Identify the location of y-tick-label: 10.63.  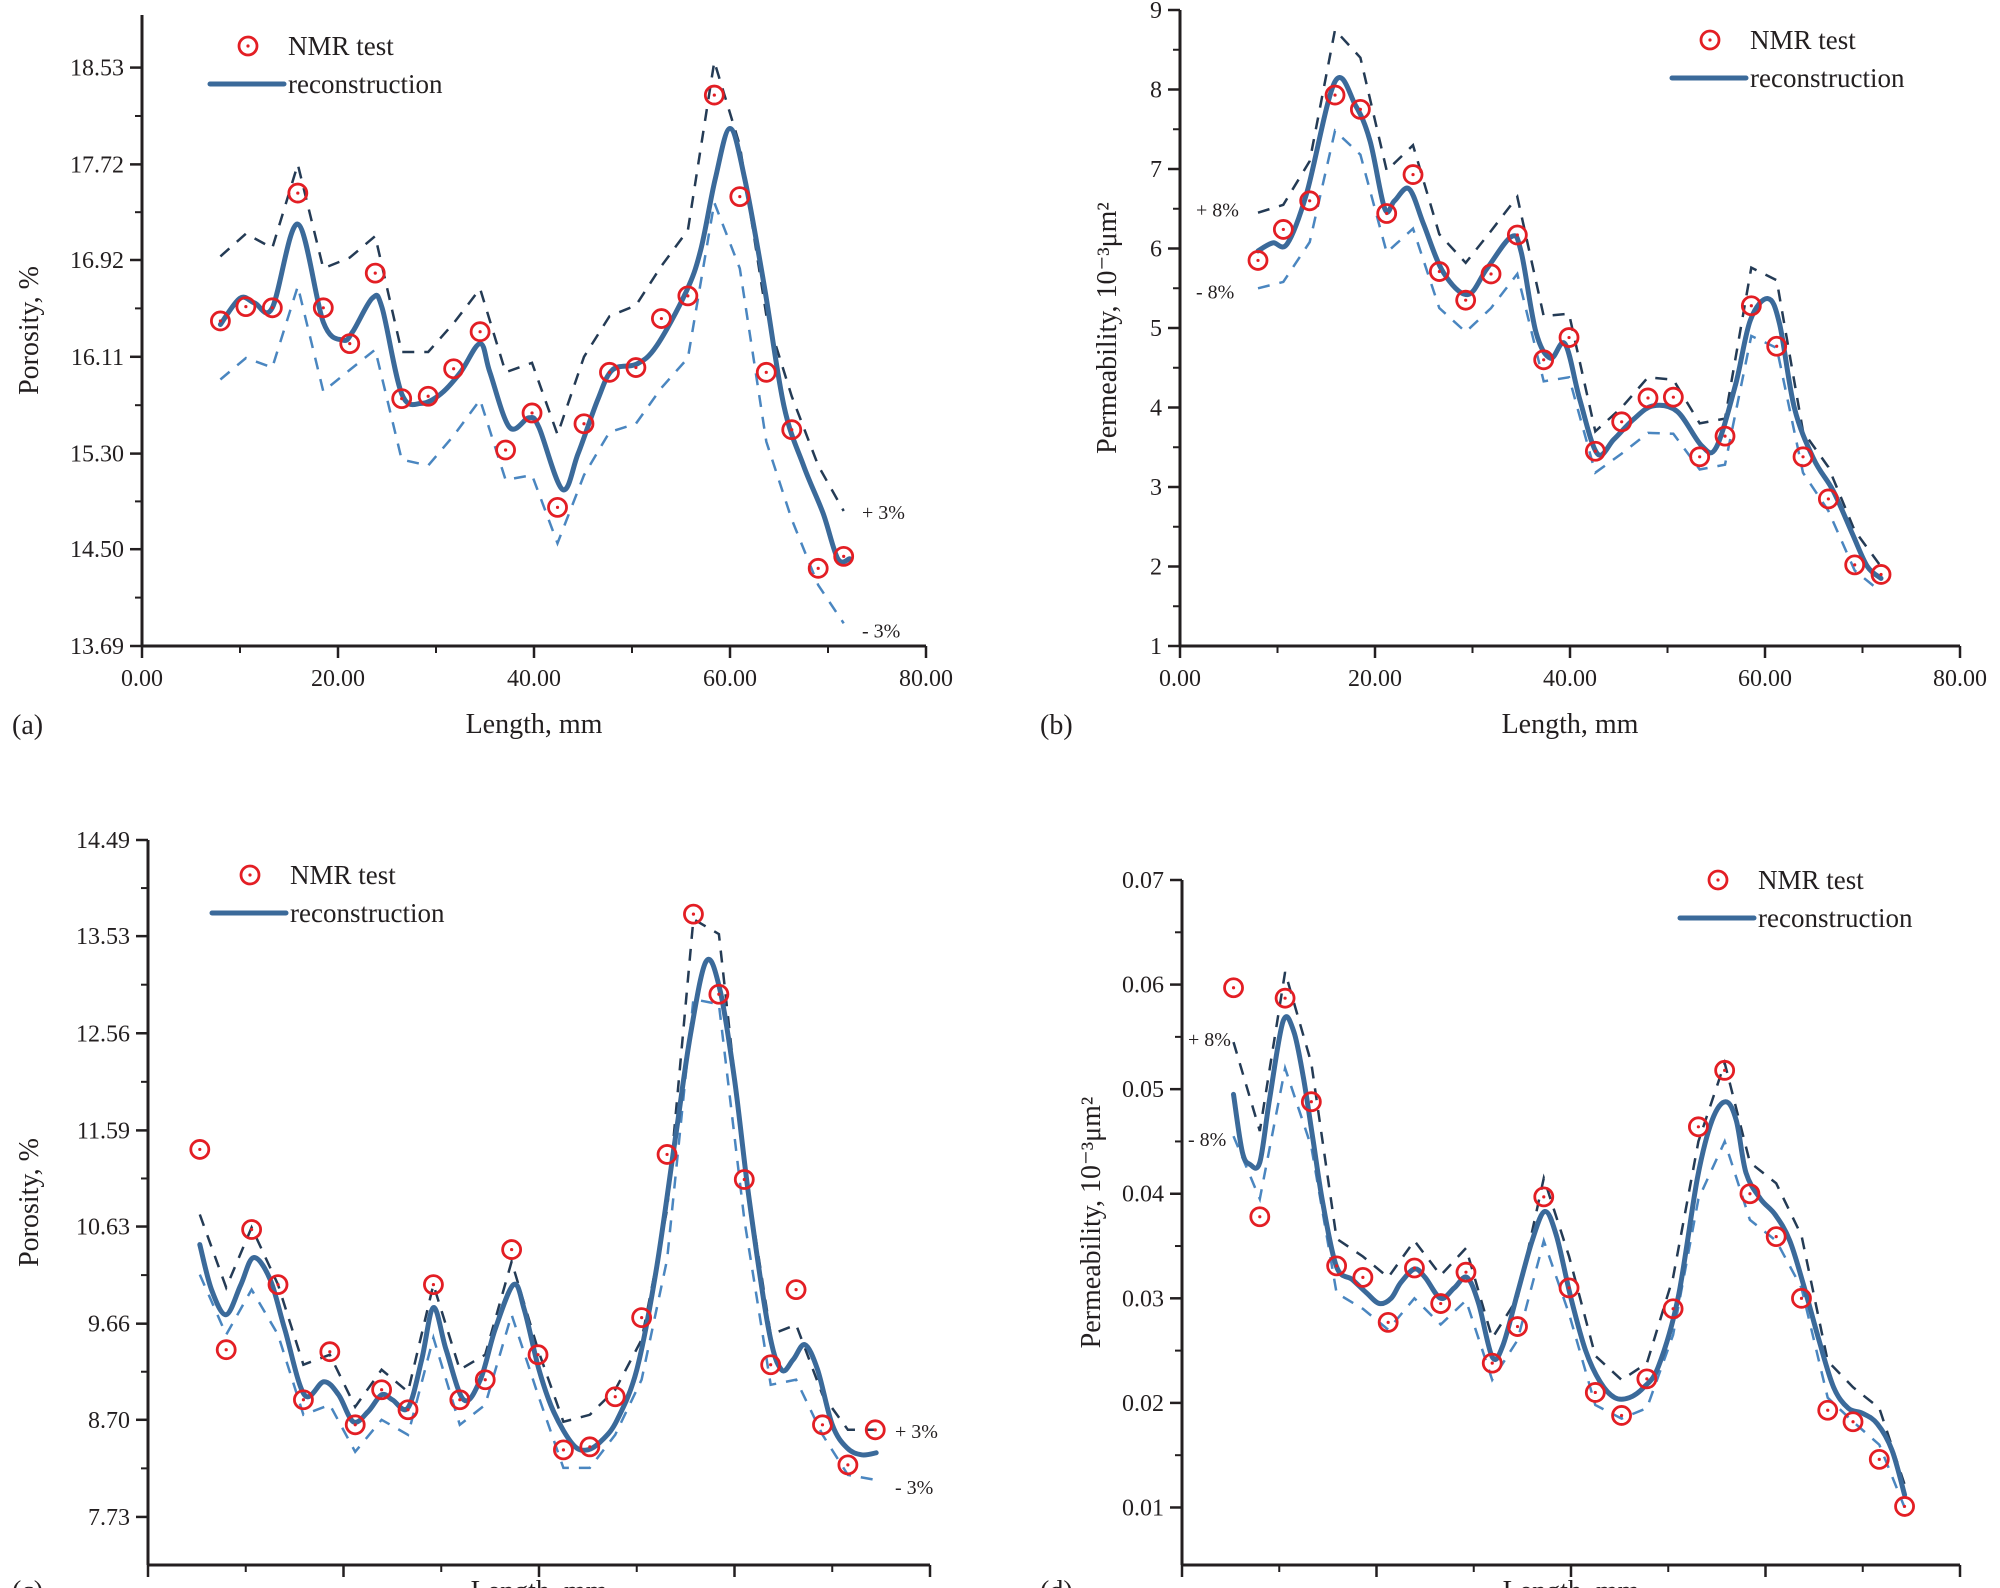
(103, 1228).